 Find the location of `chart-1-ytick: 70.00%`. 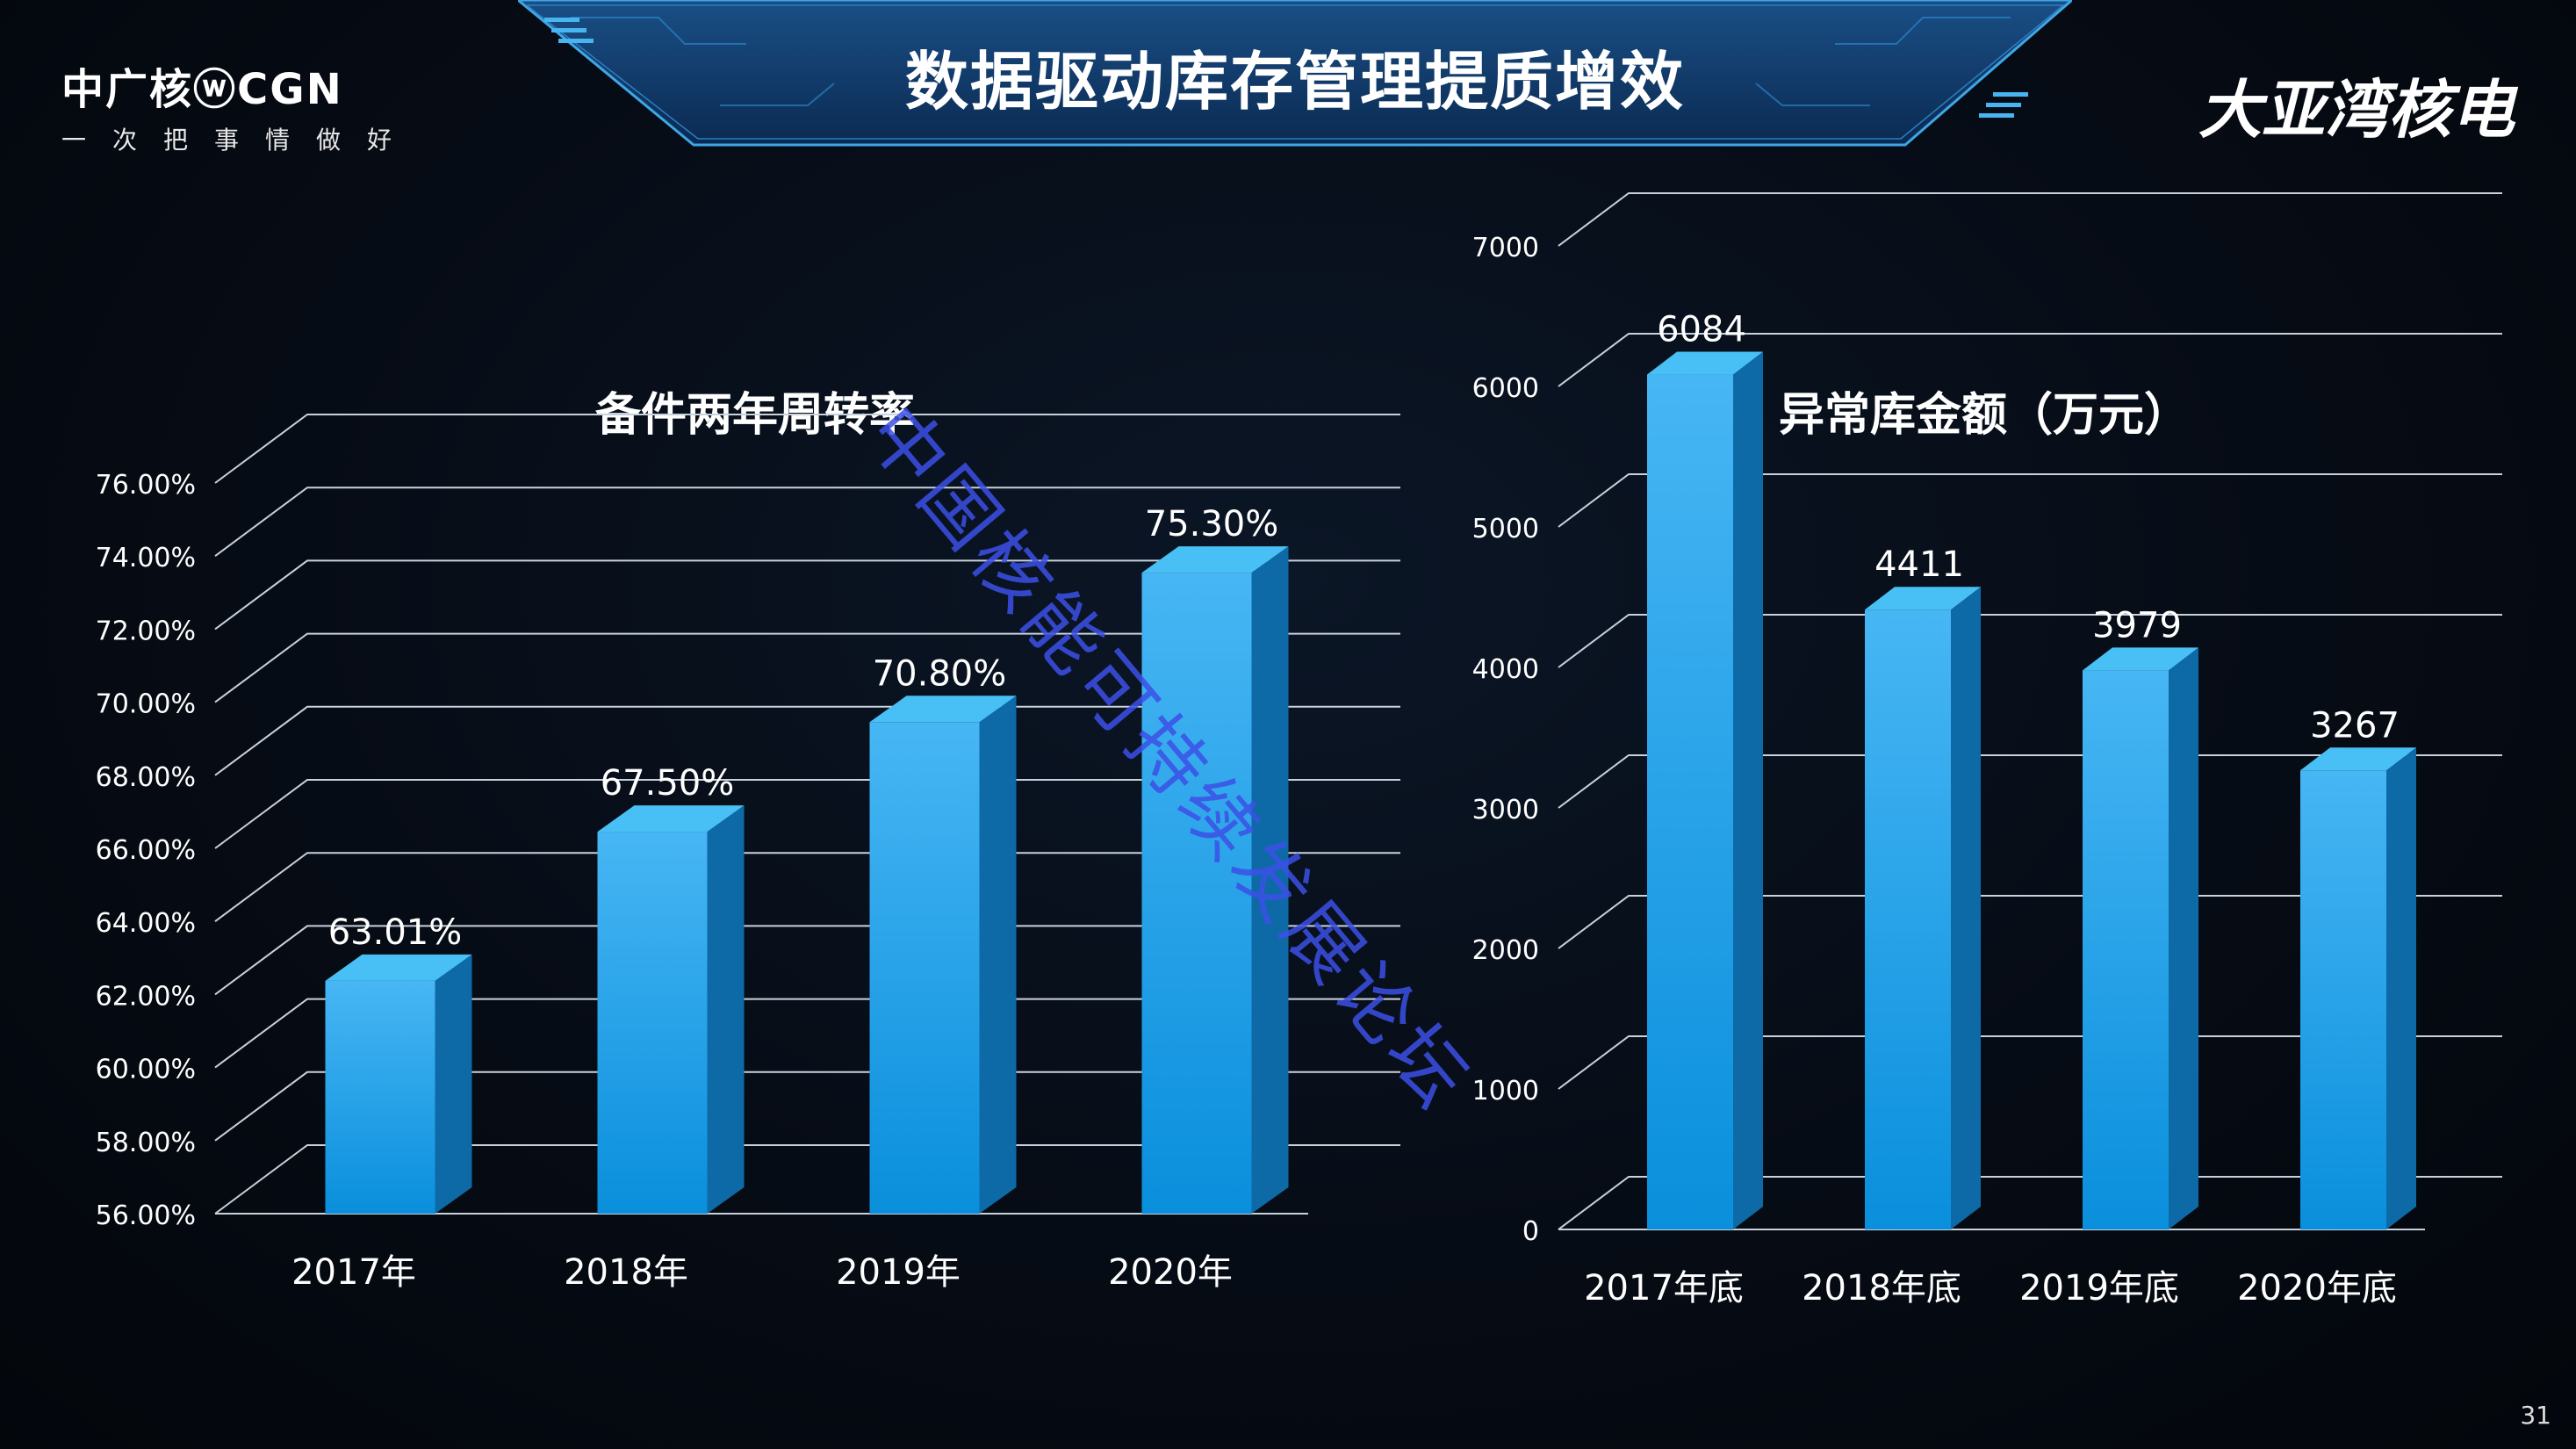

chart-1-ytick: 70.00% is located at coordinates (146, 704).